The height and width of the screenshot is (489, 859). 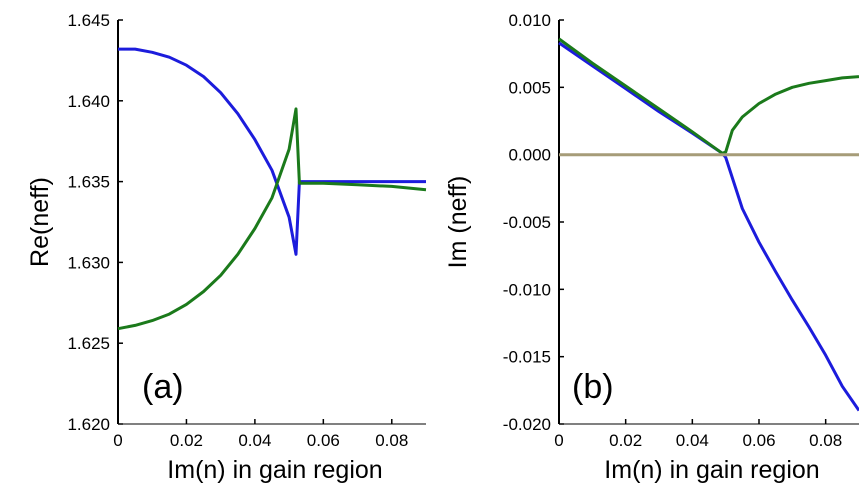 What do you see at coordinates (529, 20) in the screenshot?
I see `y-tick-label: 0.010` at bounding box center [529, 20].